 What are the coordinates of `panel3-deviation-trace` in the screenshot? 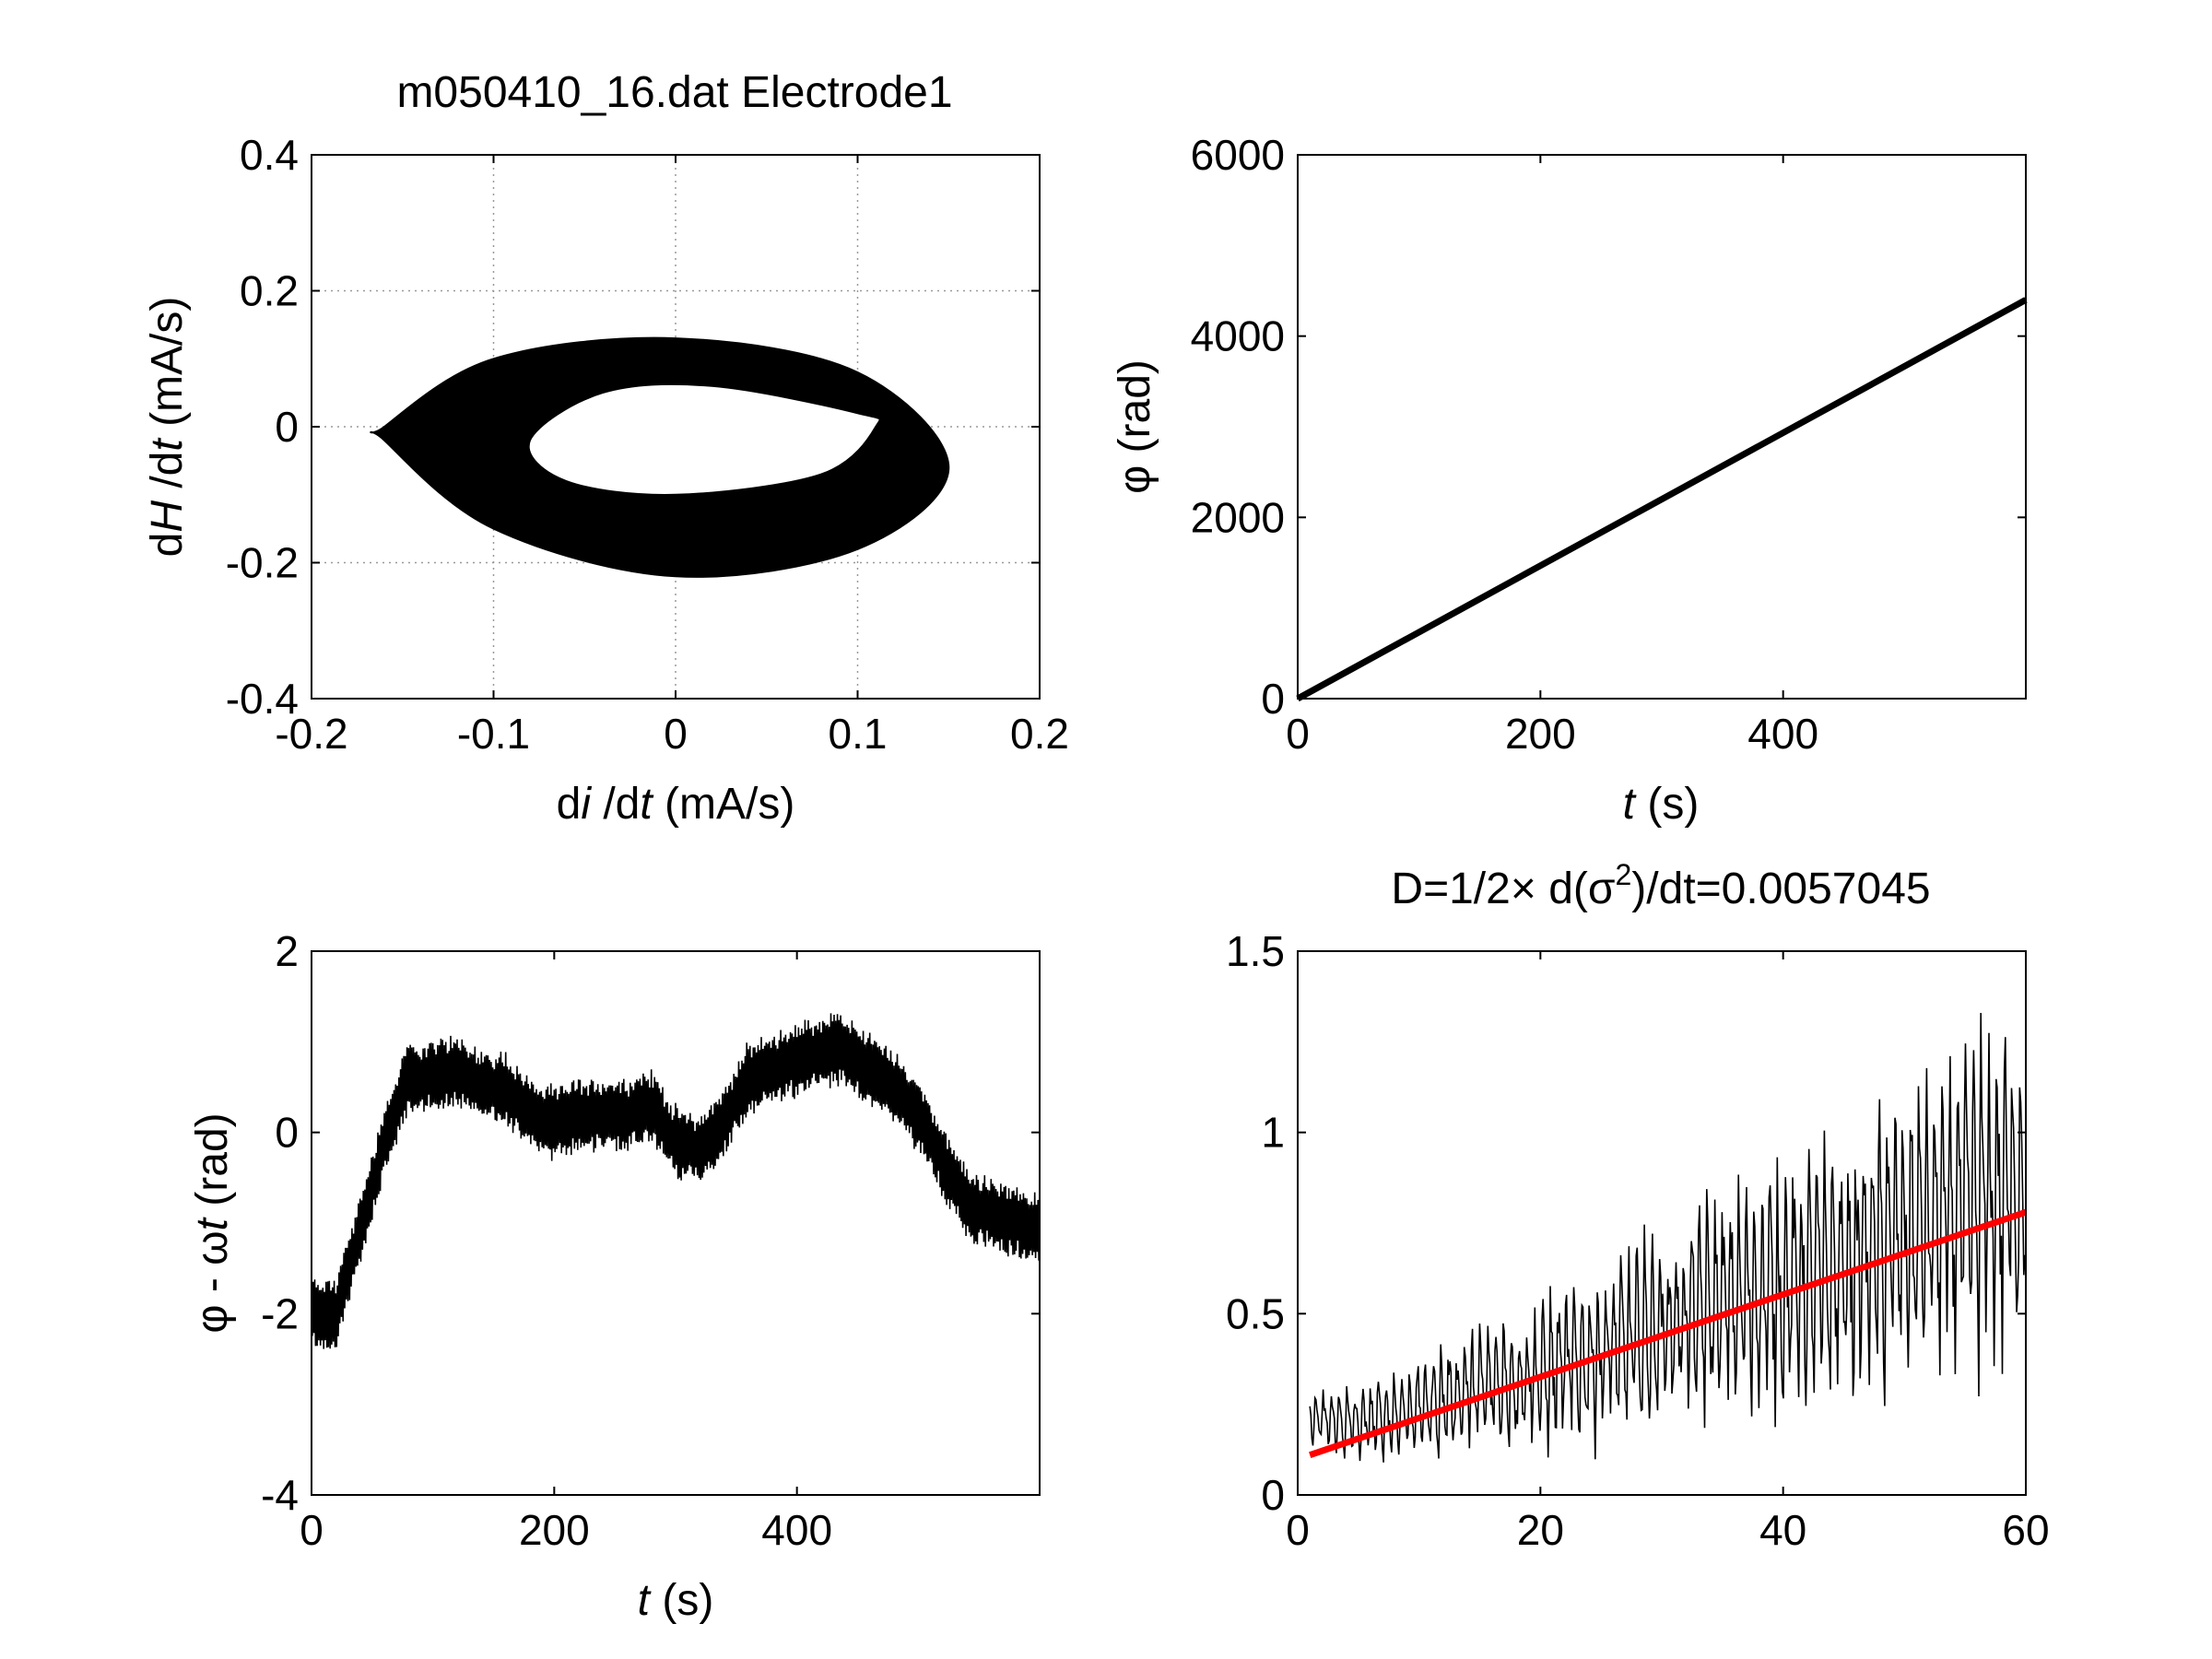 It's located at (676, 1181).